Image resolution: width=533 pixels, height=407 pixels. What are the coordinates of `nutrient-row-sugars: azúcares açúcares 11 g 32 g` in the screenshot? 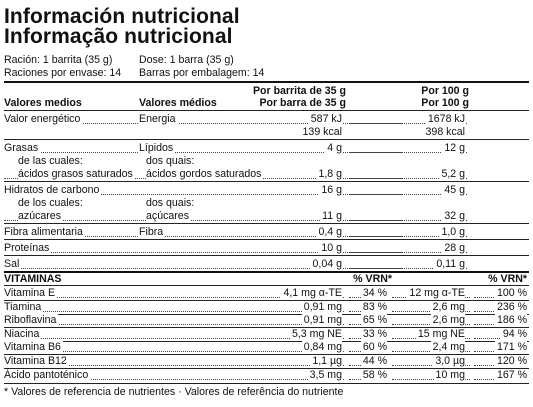 It's located at (266, 216).